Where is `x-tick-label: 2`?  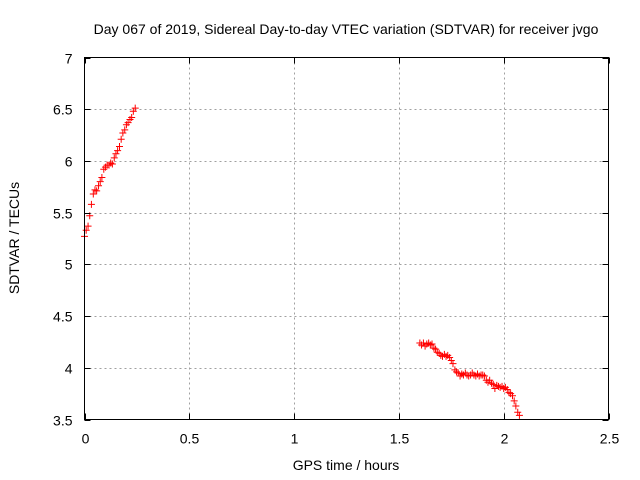 x-tick-label: 2 is located at coordinates (505, 439).